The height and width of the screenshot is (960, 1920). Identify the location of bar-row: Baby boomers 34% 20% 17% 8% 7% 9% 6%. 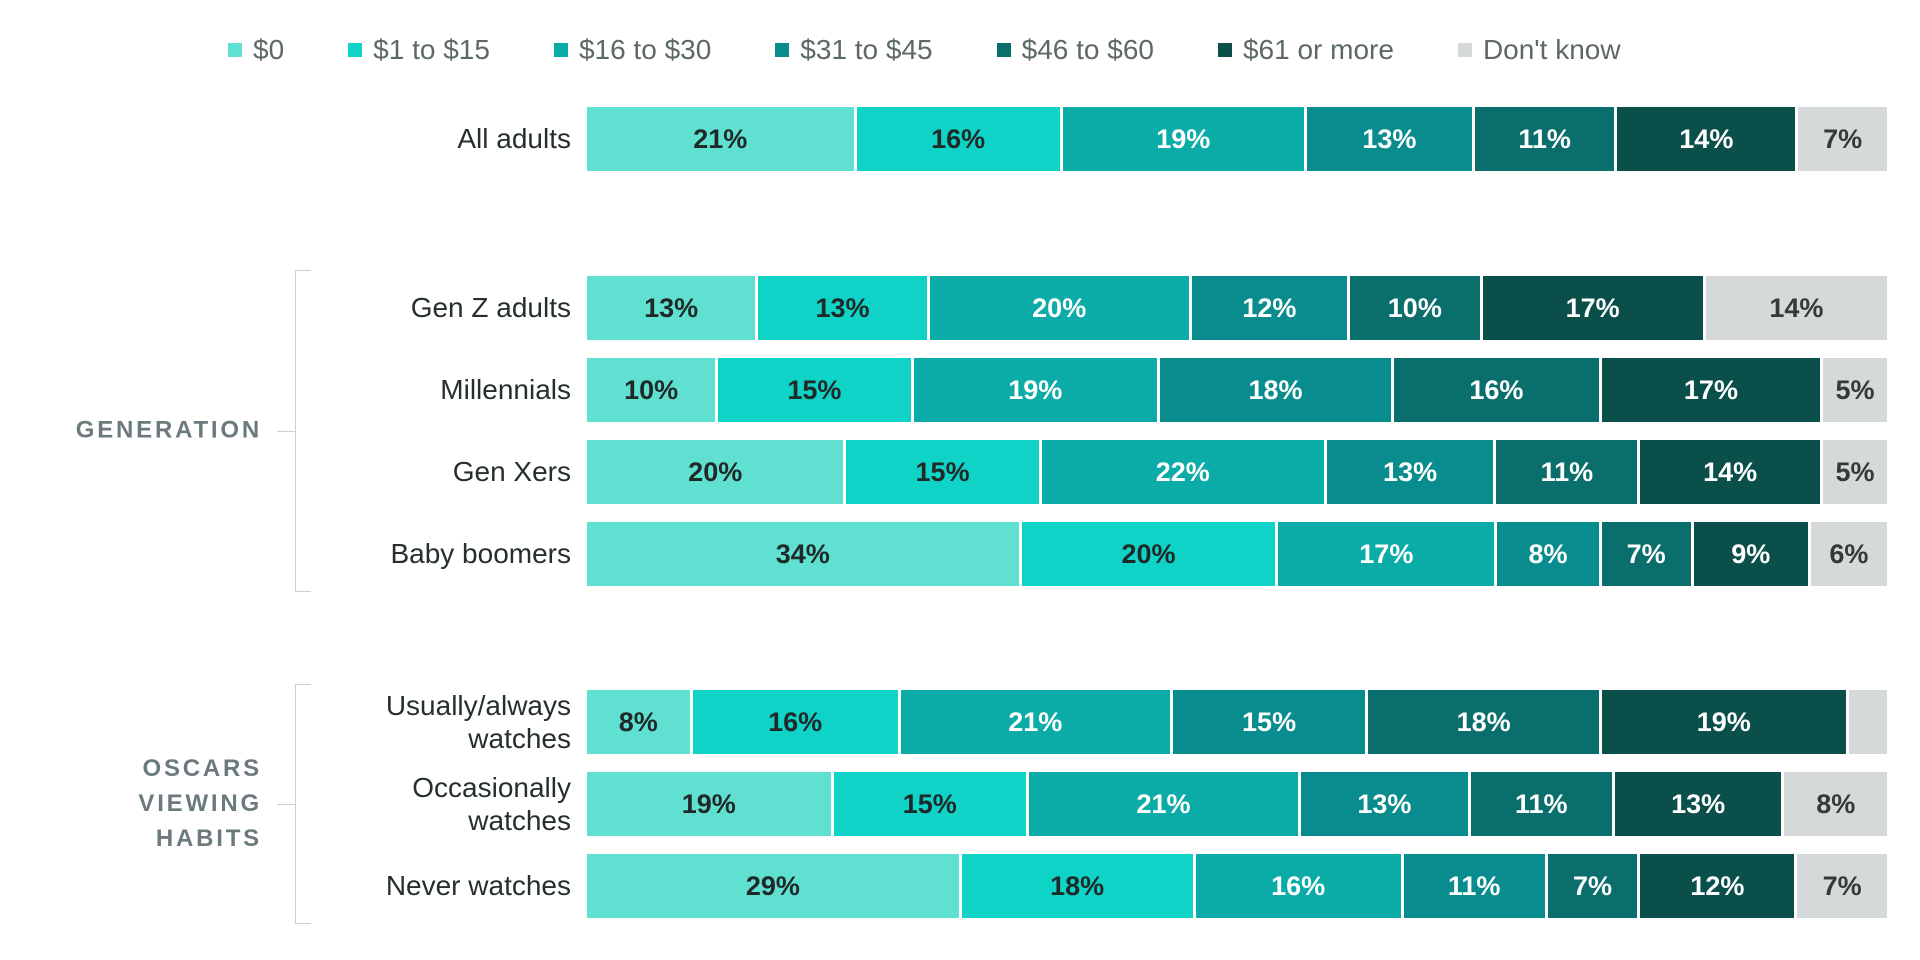
(960, 554).